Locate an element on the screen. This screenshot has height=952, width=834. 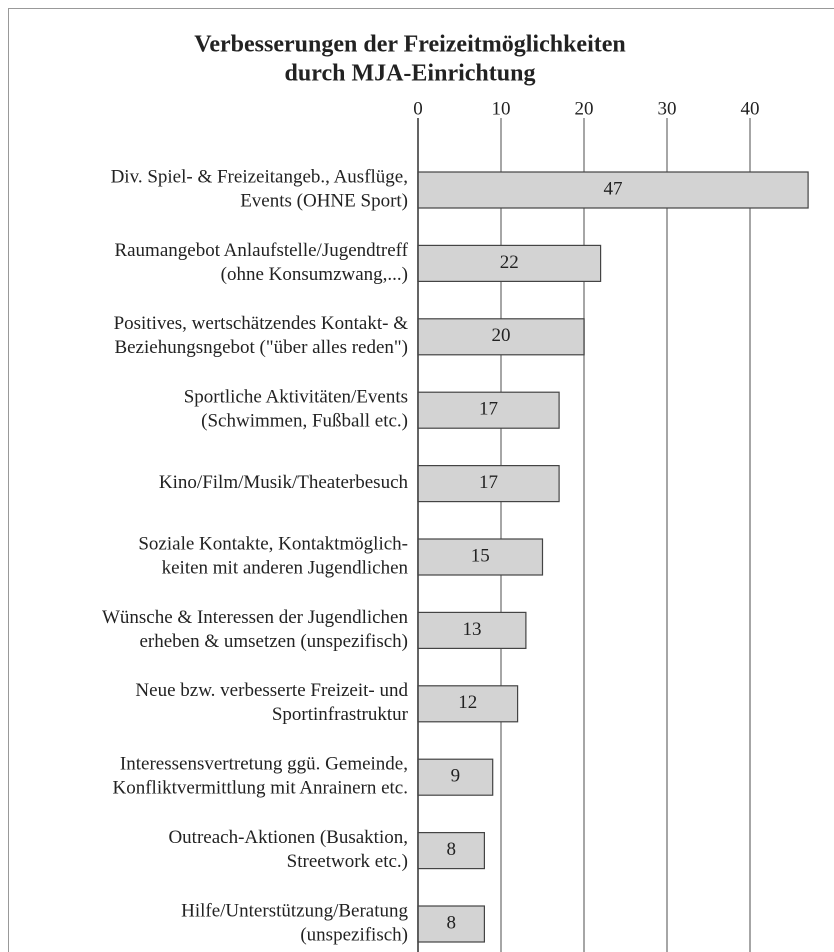
x-tick-label: 10 is located at coordinates (501, 108).